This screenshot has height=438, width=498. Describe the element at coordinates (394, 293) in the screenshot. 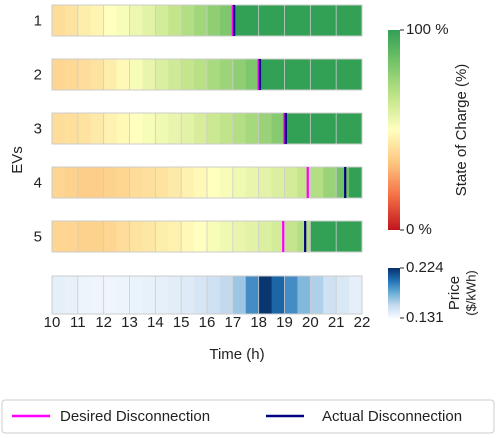

I see `price-colorbar` at that location.